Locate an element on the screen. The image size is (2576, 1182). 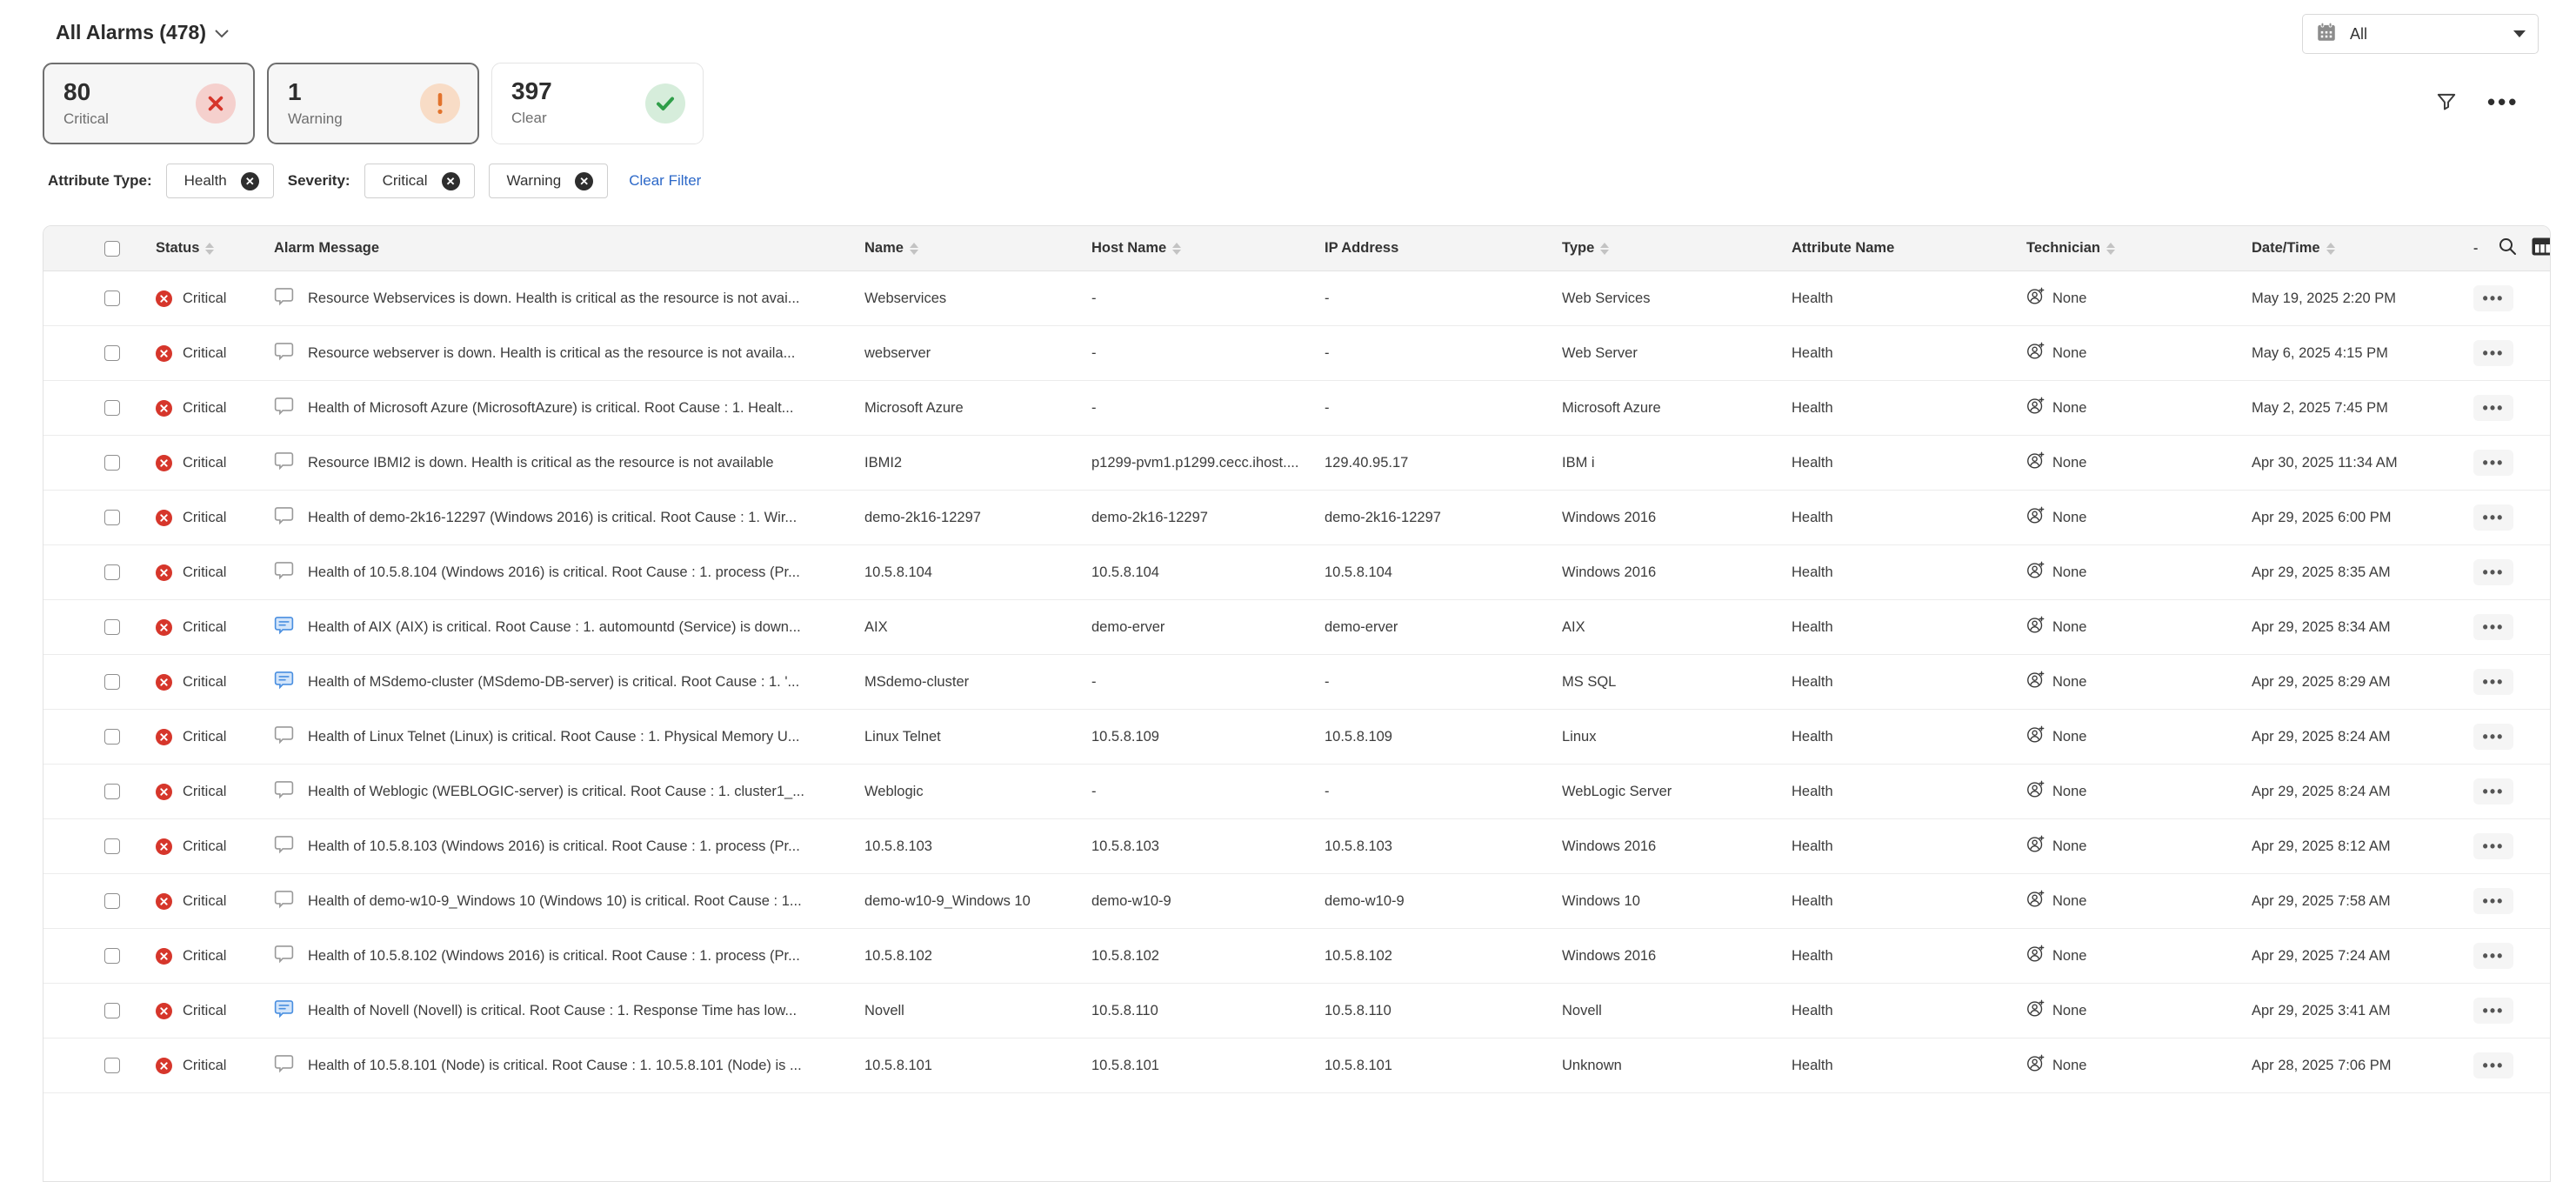
device-name: webserver is located at coordinates (897, 352).